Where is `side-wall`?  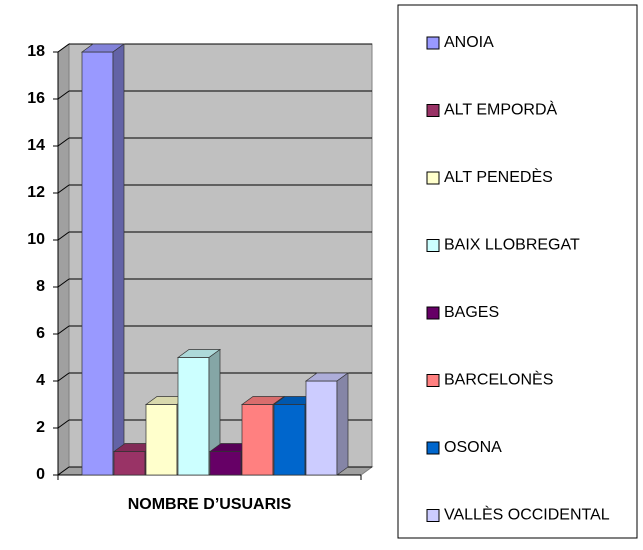
side-wall is located at coordinates (63, 259).